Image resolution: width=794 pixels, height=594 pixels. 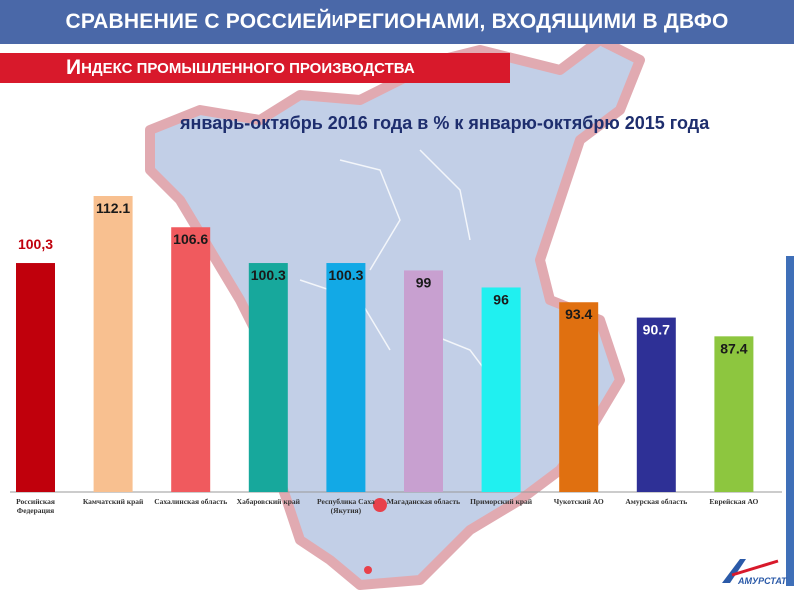 What do you see at coordinates (790, 421) in the screenshot?
I see `decorative-stripe` at bounding box center [790, 421].